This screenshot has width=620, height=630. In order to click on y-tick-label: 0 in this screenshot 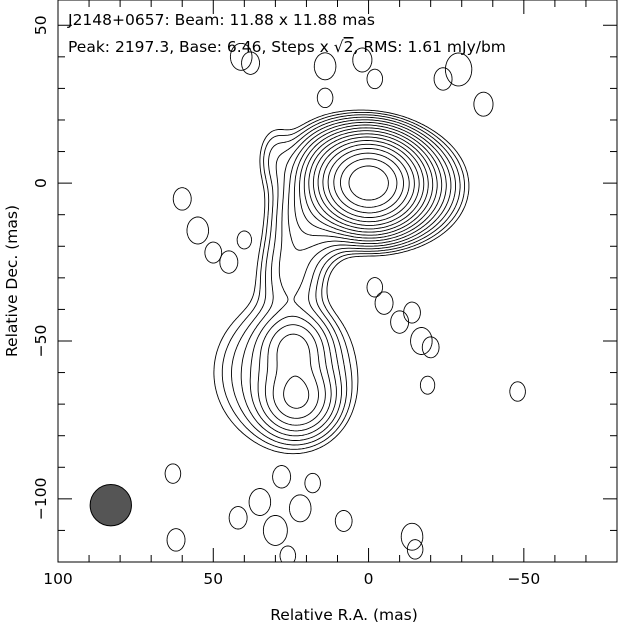, I will do `click(41, 183)`.